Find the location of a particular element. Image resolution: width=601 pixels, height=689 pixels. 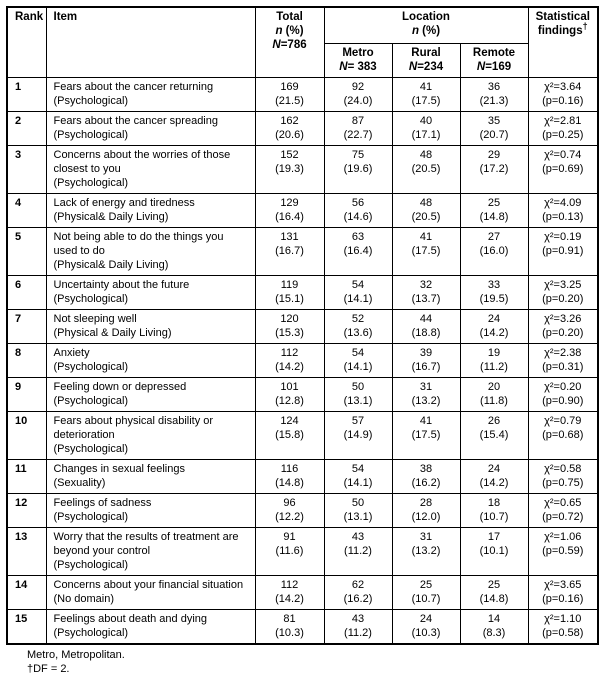

n-value: 112 is located at coordinates (289, 353).